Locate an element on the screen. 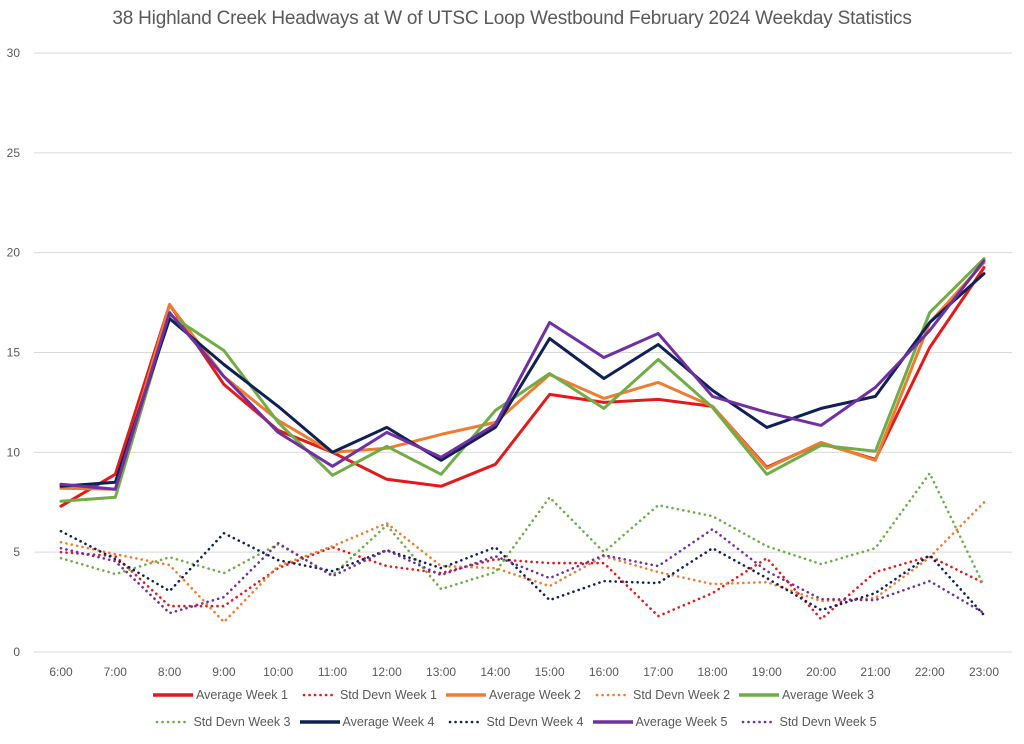 This screenshot has width=1024, height=744. y-tick-label: 10 is located at coordinates (14, 452).